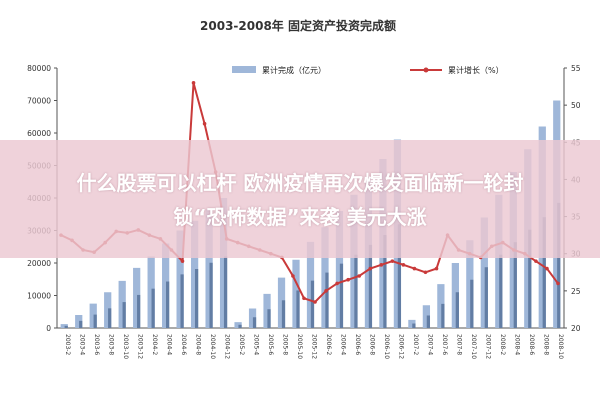  What do you see at coordinates (545, 344) in the screenshot?
I see `x-tick-label: 2008-8` at bounding box center [545, 344].